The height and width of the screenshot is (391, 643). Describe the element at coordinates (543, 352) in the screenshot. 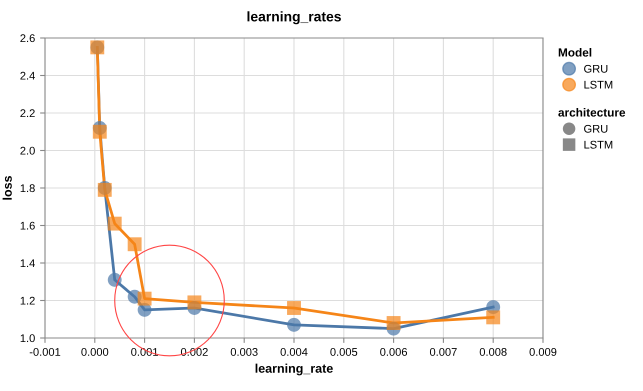

I see `x-tick-label: 0.009` at that location.